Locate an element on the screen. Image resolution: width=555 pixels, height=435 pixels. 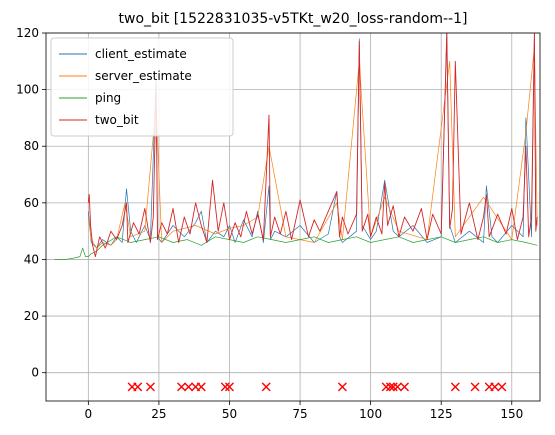
legend-label: ping is located at coordinates (108, 98).